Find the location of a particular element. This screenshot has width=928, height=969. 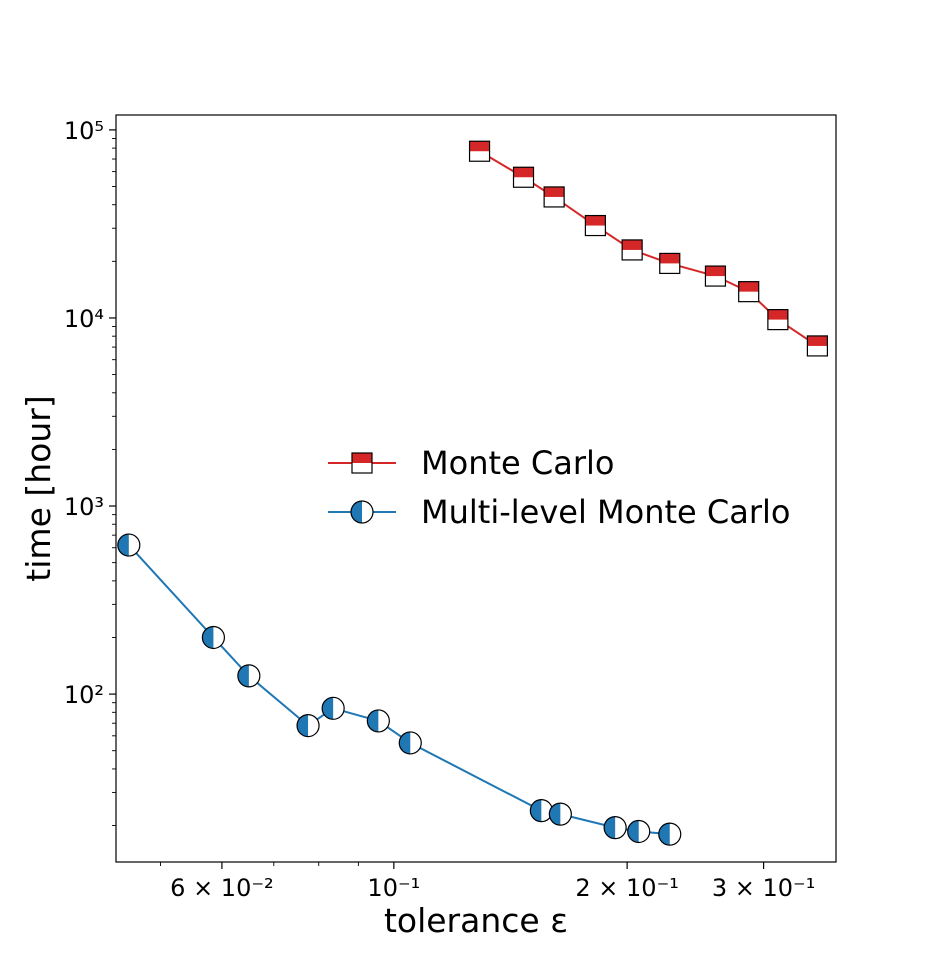

y-axis-label: time [hour] is located at coordinates (38, 488).